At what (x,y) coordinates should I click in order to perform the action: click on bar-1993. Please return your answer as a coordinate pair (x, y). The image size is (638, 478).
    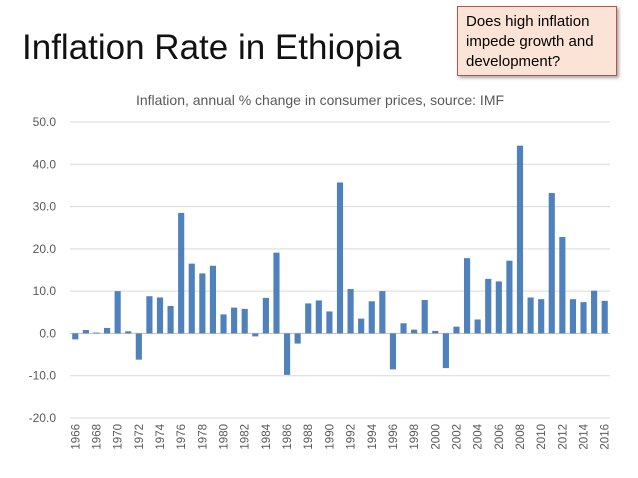
    Looking at the image, I should click on (361, 326).